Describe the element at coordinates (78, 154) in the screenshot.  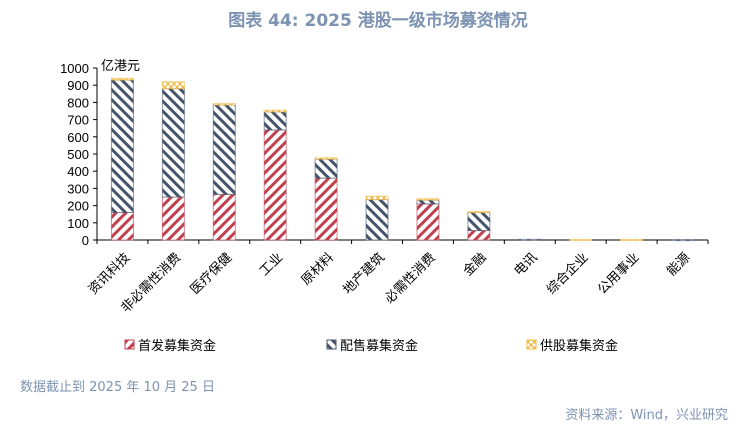
I see `y-tick-label: 500` at that location.